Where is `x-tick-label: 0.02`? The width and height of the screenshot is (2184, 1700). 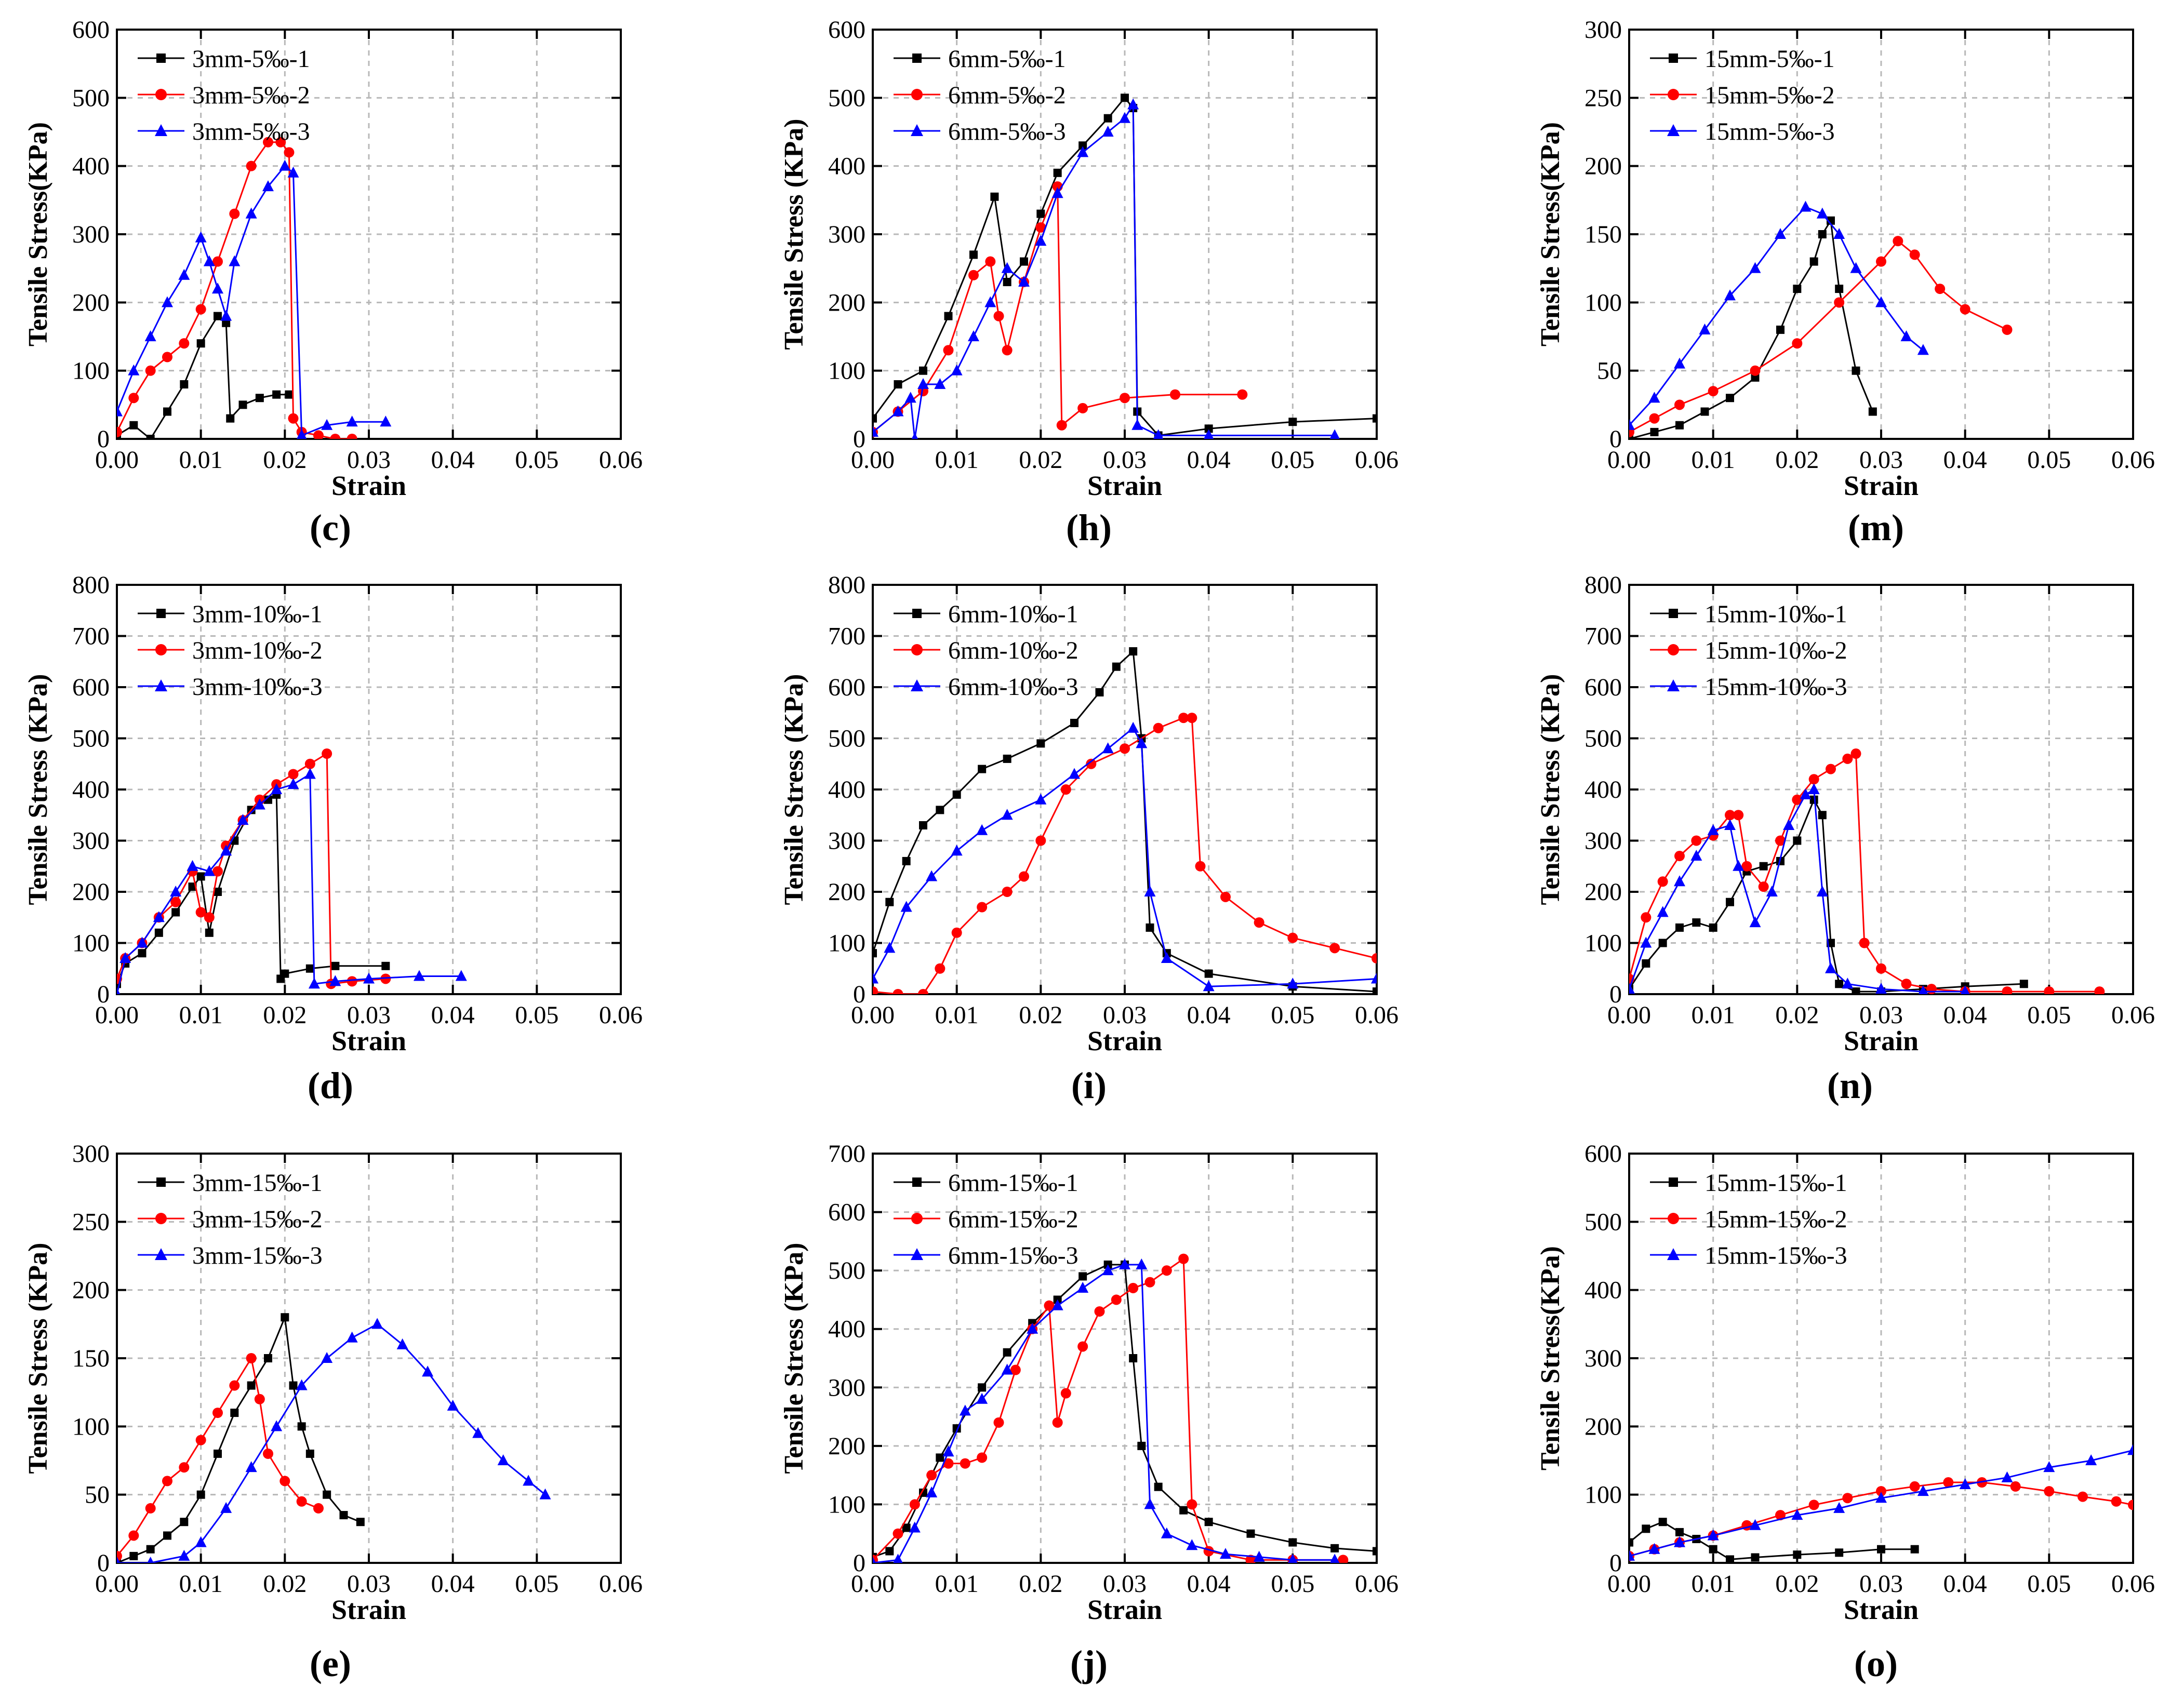
x-tick-label: 0.02 is located at coordinates (285, 1584).